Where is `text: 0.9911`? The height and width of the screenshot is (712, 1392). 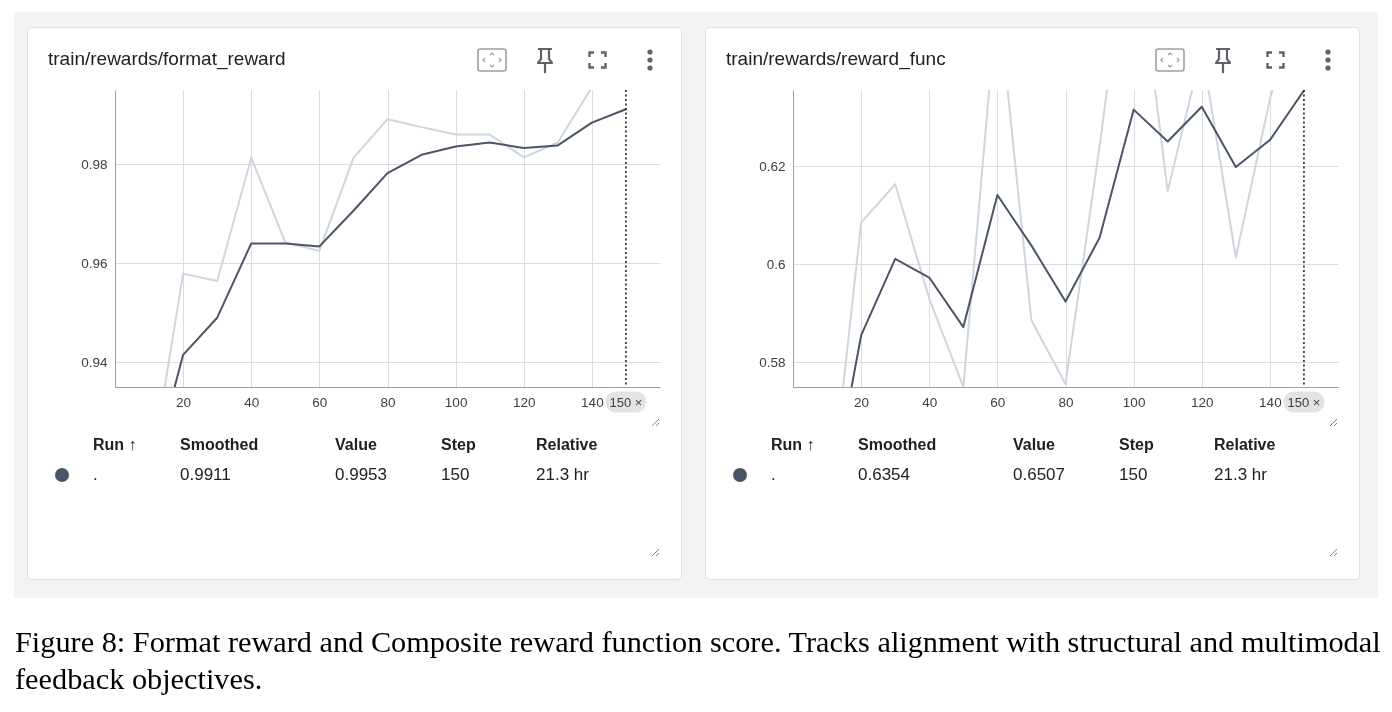 text: 0.9911 is located at coordinates (205, 475).